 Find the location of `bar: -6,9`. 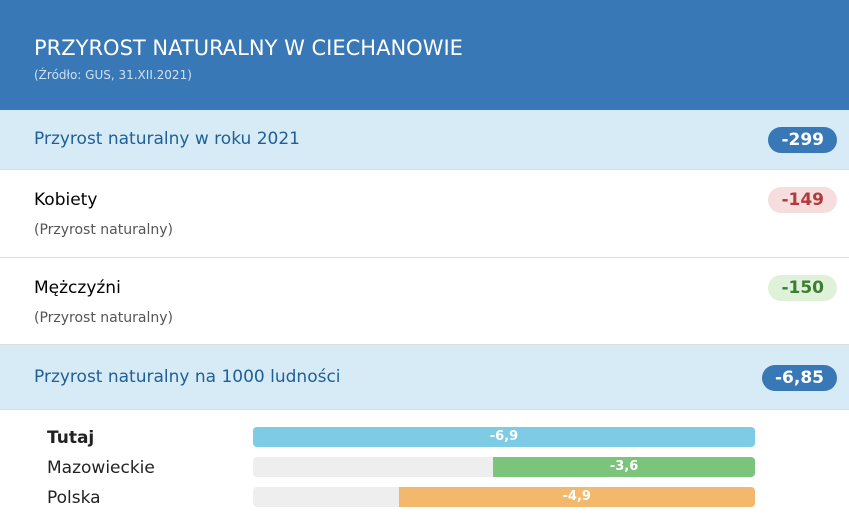

bar: -6,9 is located at coordinates (504, 437).